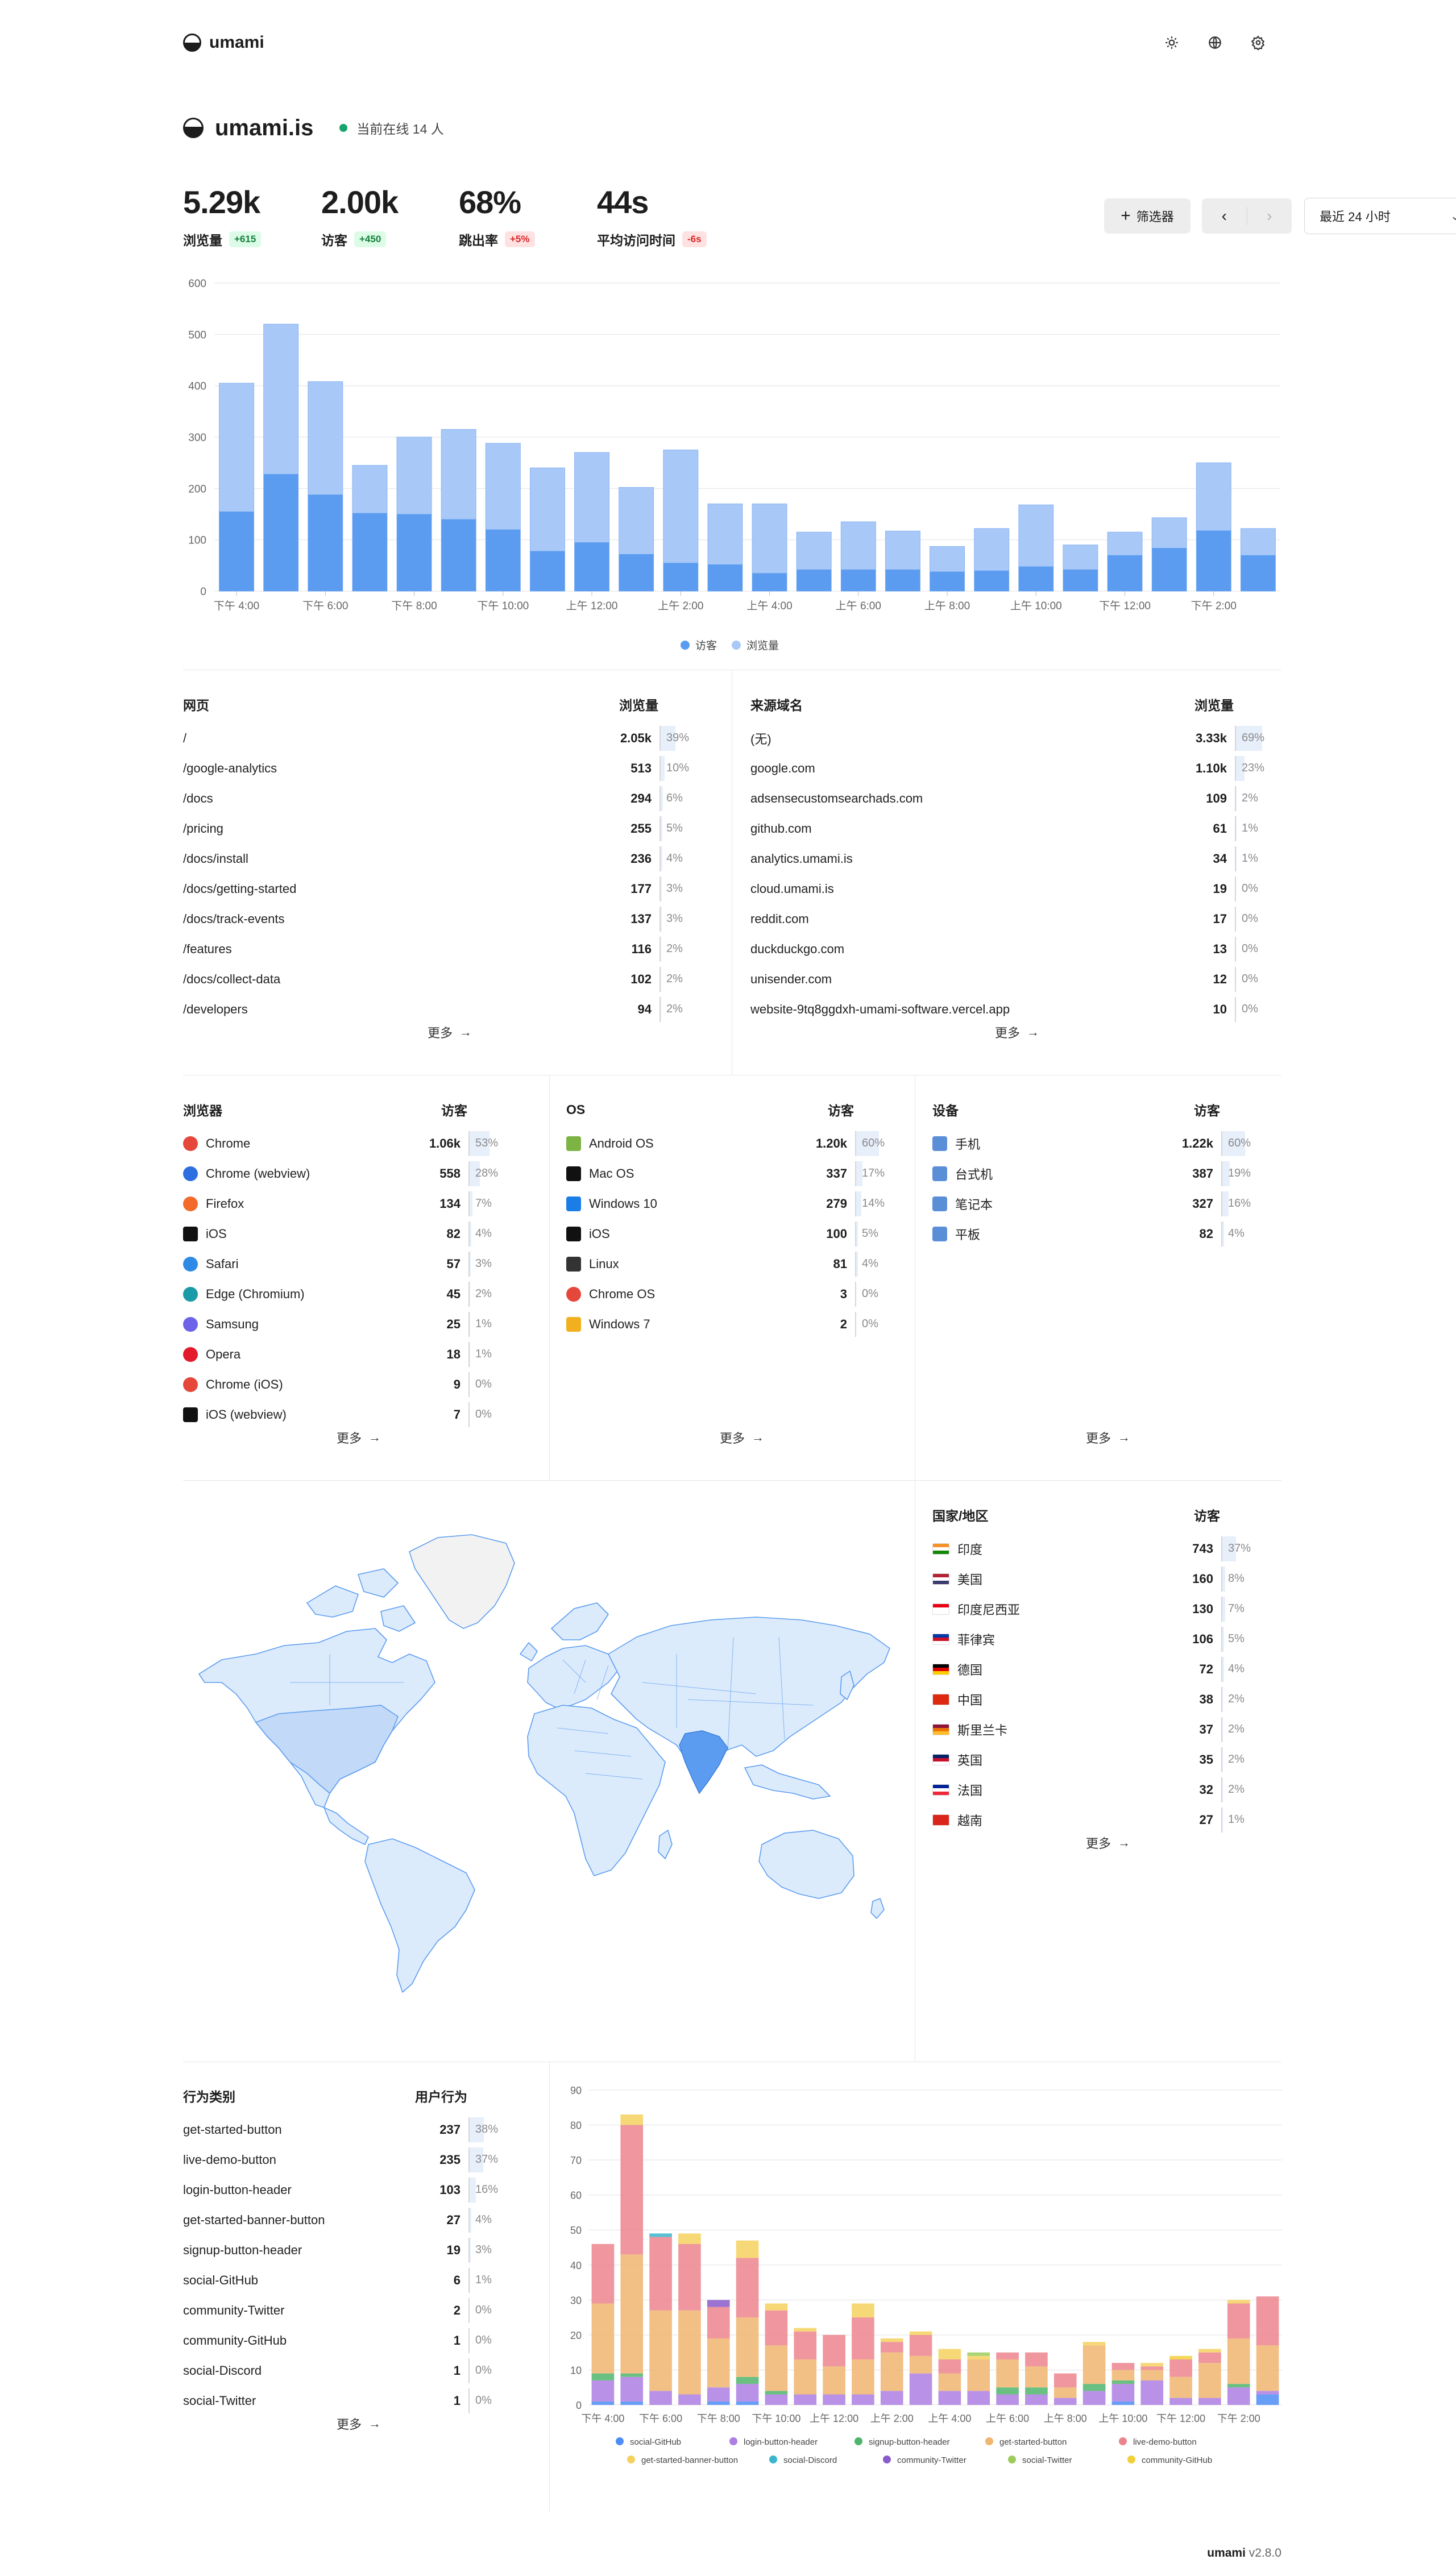 The width and height of the screenshot is (1456, 2576). Describe the element at coordinates (345, 2190) in the screenshot. I see `table-row: login-button-header 103 16%` at that location.